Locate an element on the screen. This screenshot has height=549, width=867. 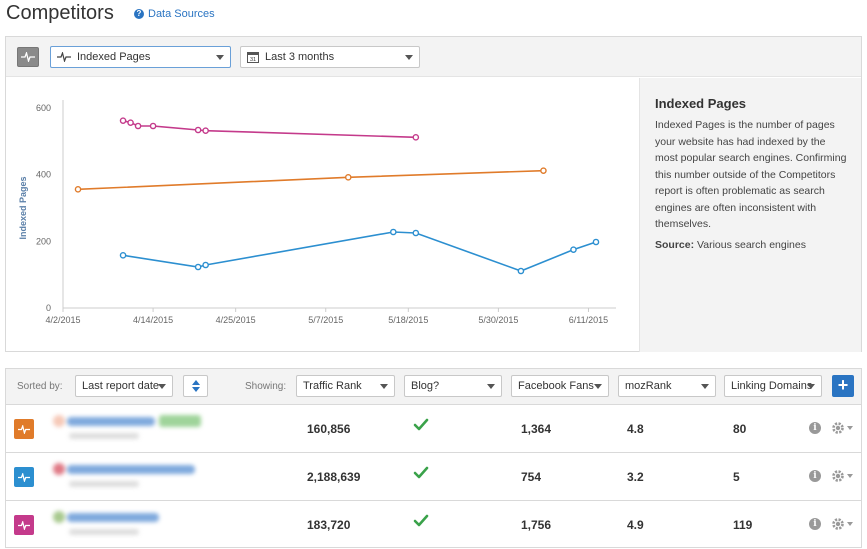
facebook-fans-value: 1,756 is located at coordinates (536, 525).